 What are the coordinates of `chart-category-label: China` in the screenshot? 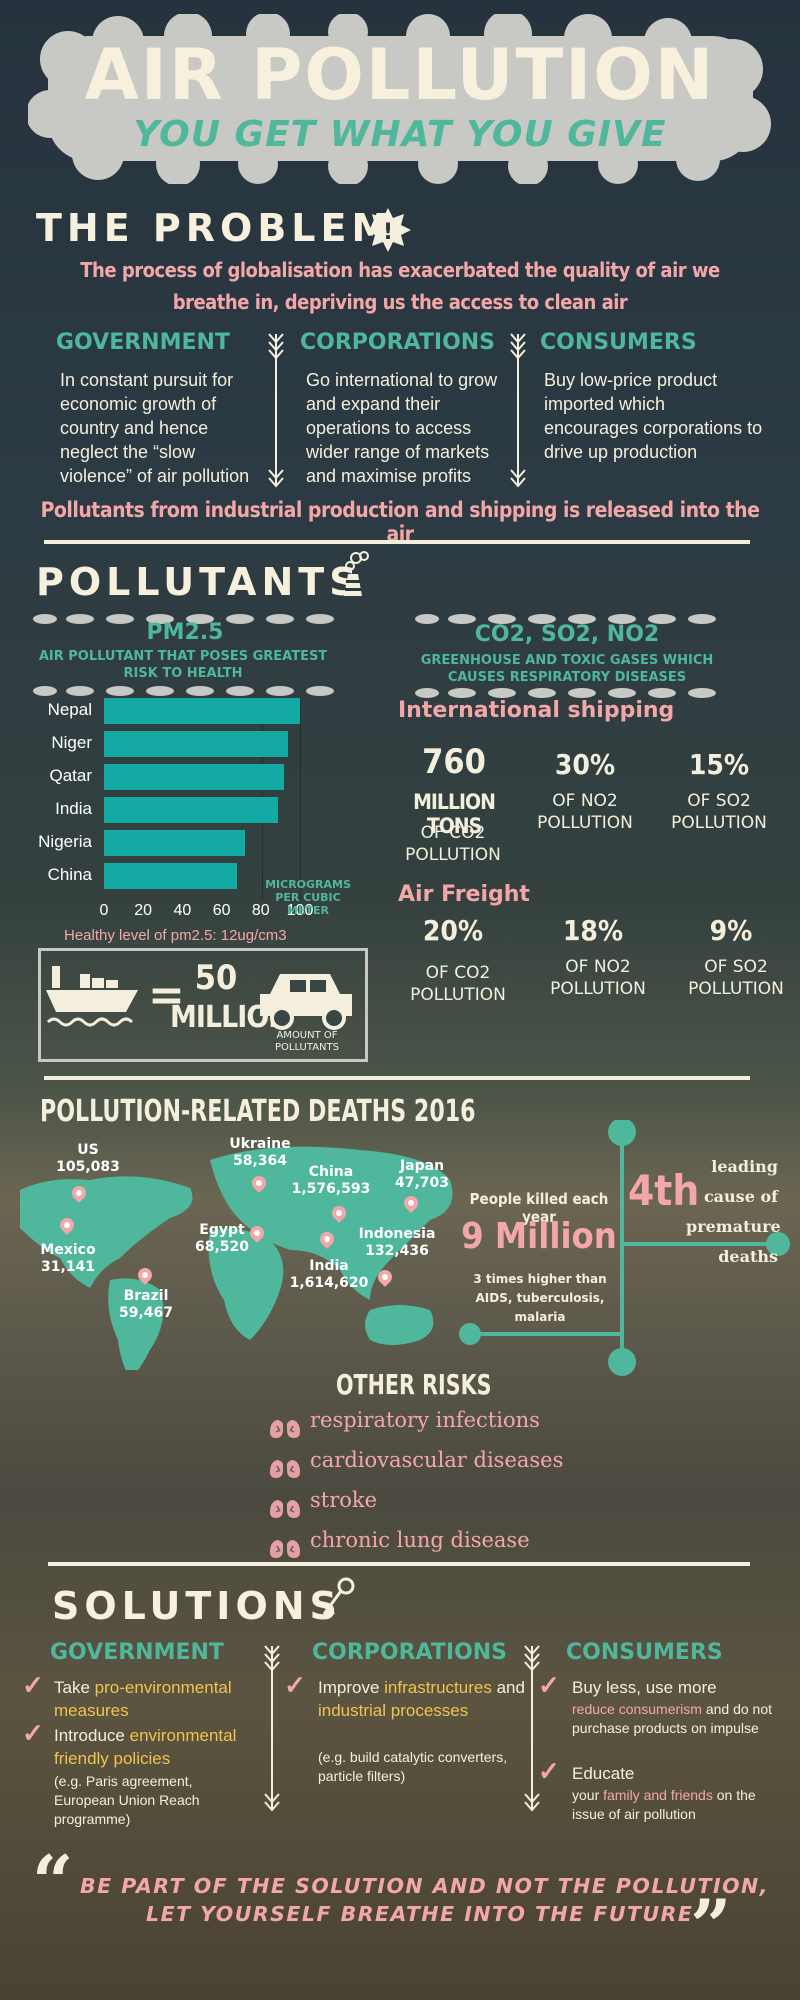 It's located at (69, 874).